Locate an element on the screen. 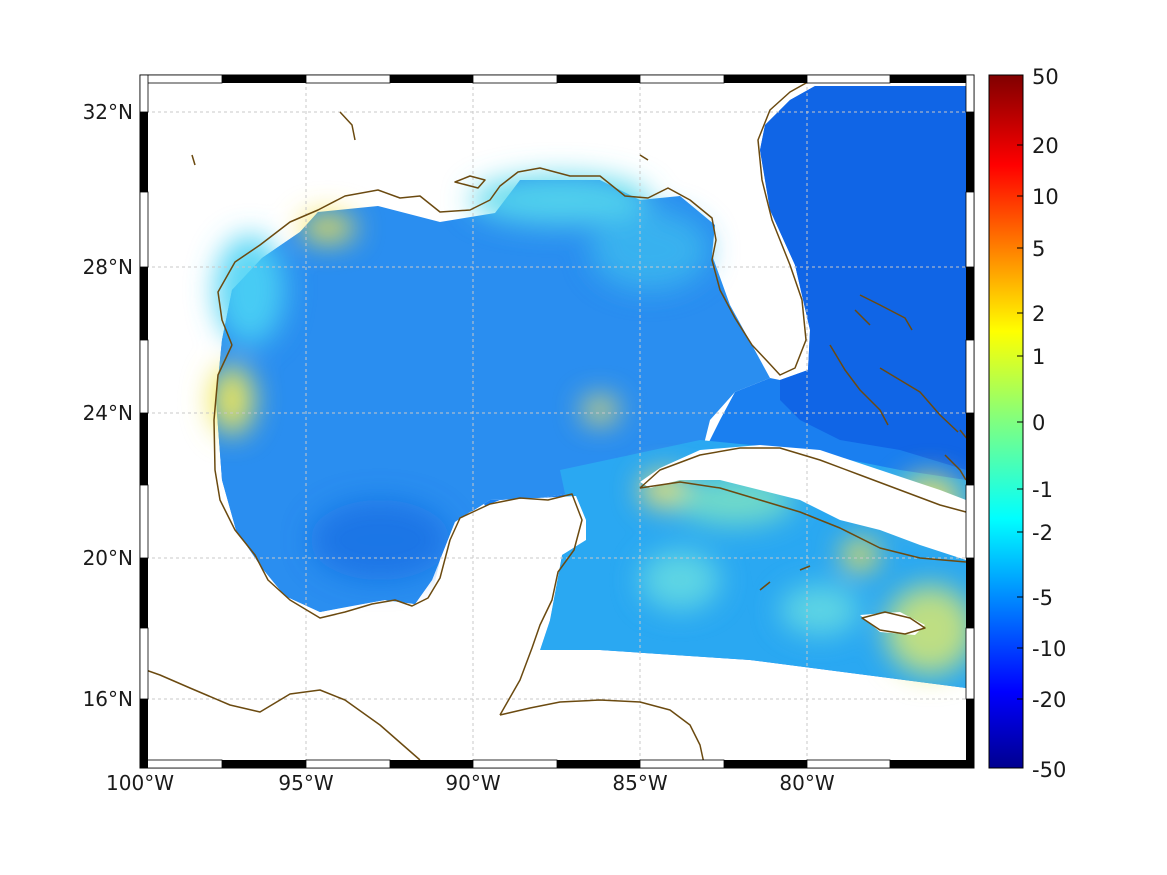 This screenshot has height=875, width=1167. lon-tick-label: 95°W is located at coordinates (305, 783).